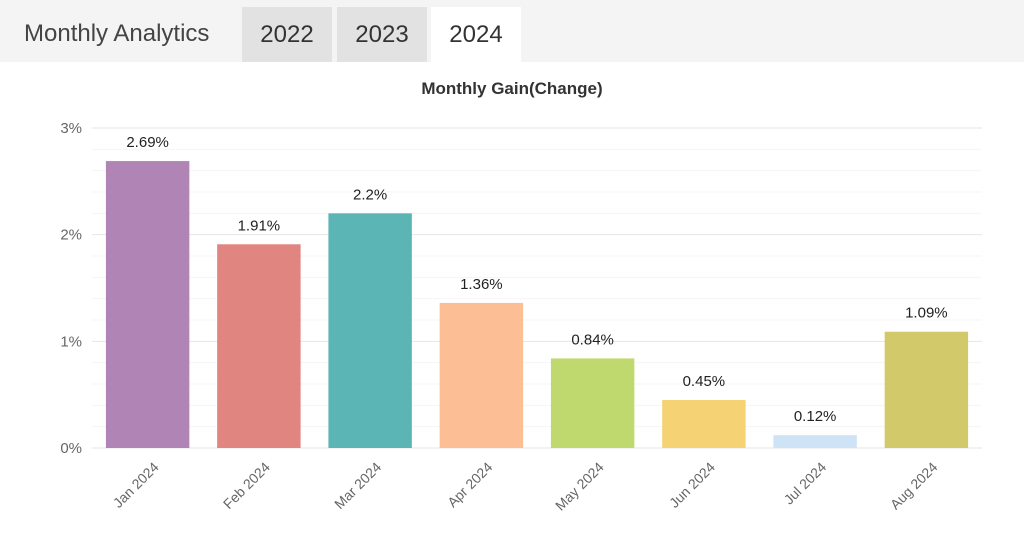 The image size is (1024, 546). What do you see at coordinates (592, 339) in the screenshot?
I see `data-label: 0.84%` at bounding box center [592, 339].